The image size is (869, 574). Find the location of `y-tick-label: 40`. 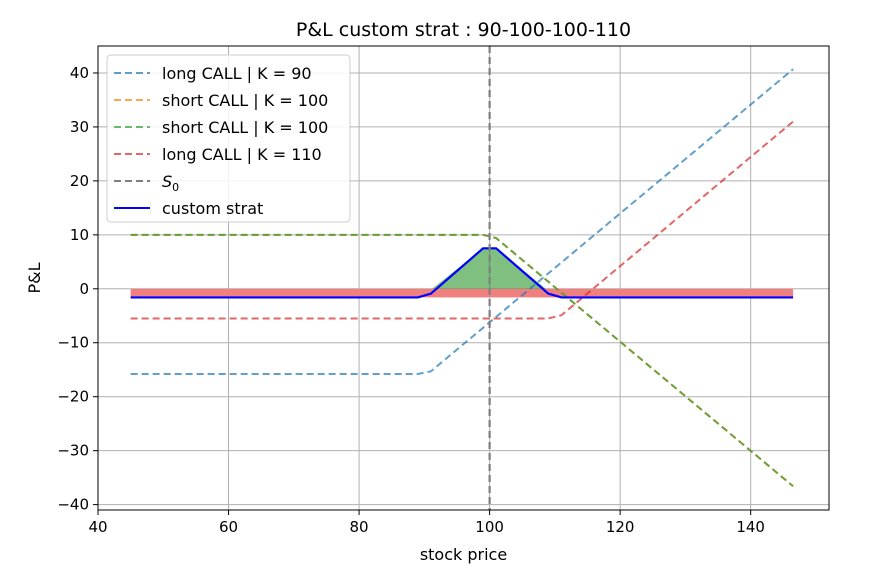

y-tick-label: 40 is located at coordinates (79, 73).